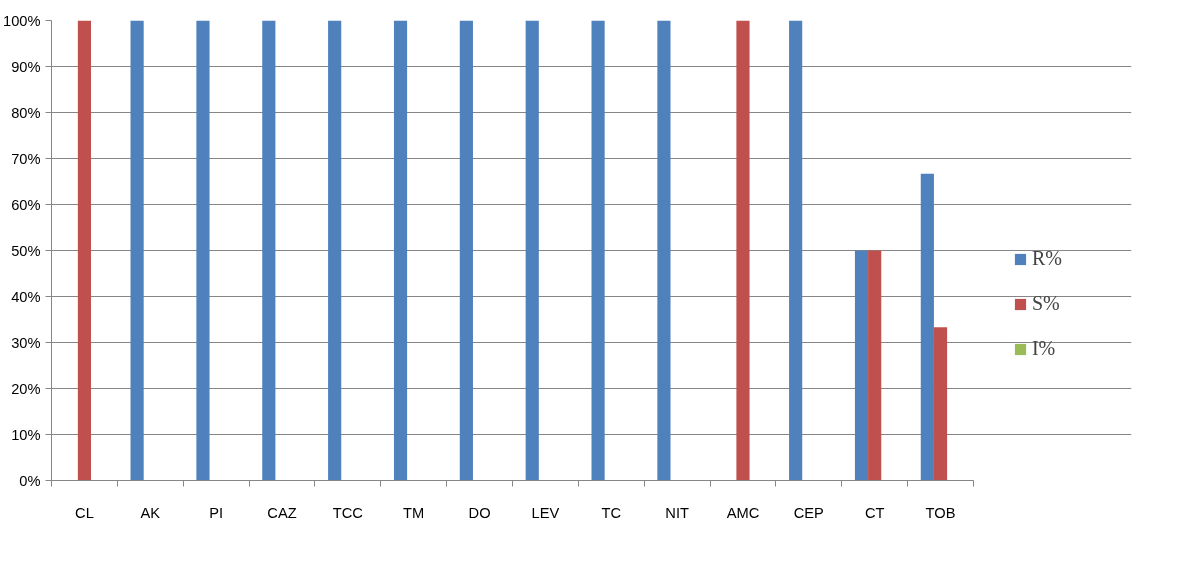 This screenshot has width=1192, height=584. What do you see at coordinates (26, 204) in the screenshot?
I see `y-tick-label: 60%` at bounding box center [26, 204].